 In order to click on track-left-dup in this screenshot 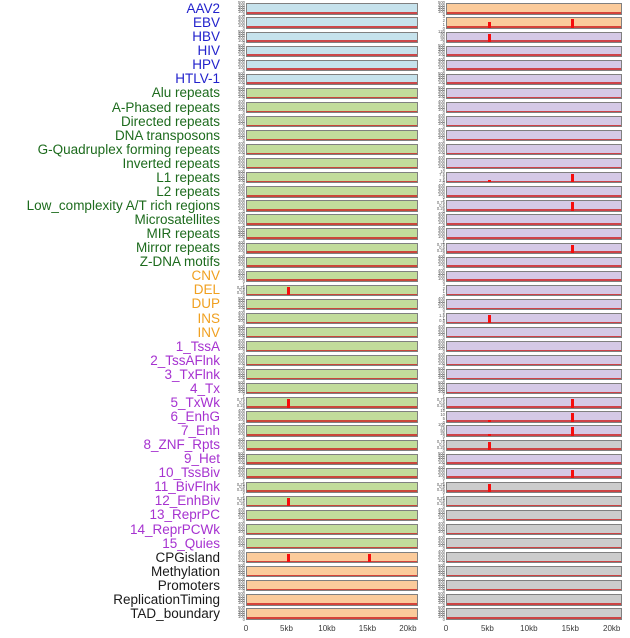, I will do `click(332, 304)`.